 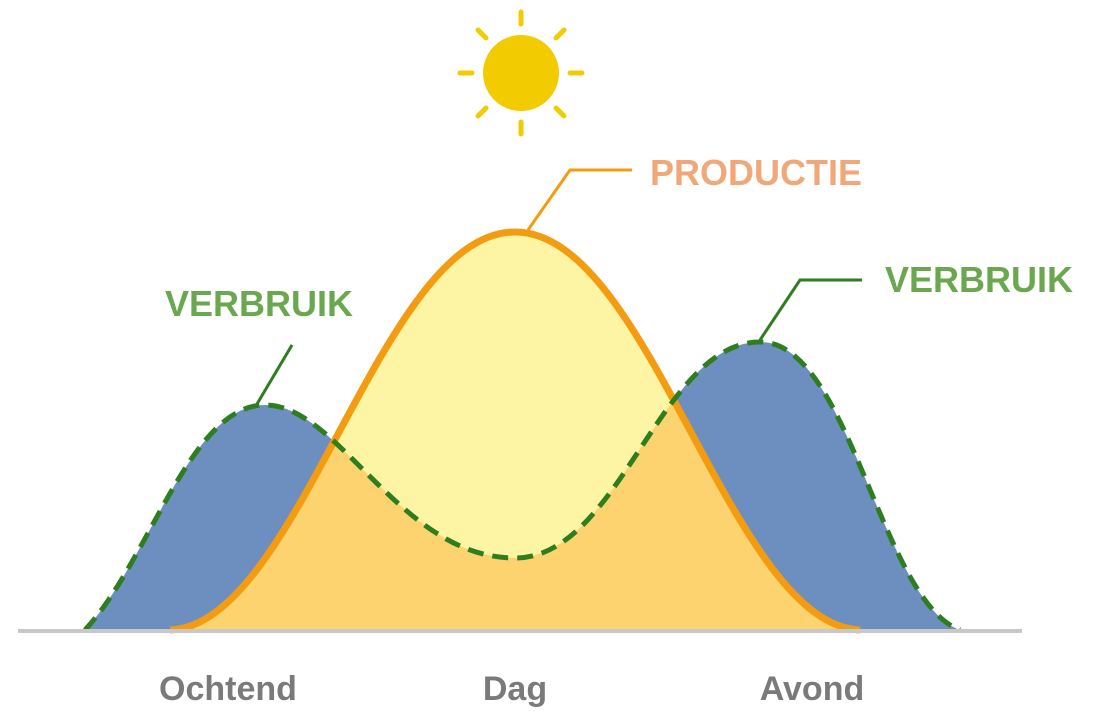 I want to click on production-label: PRODUCTIE, so click(x=756, y=172).